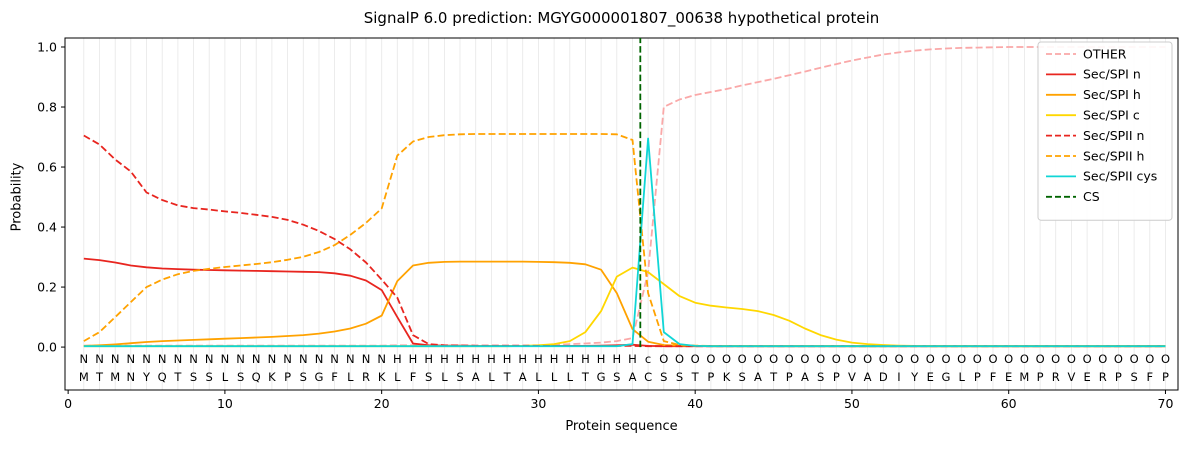  What do you see at coordinates (130, 377) in the screenshot?
I see `residue-letter: N` at bounding box center [130, 377].